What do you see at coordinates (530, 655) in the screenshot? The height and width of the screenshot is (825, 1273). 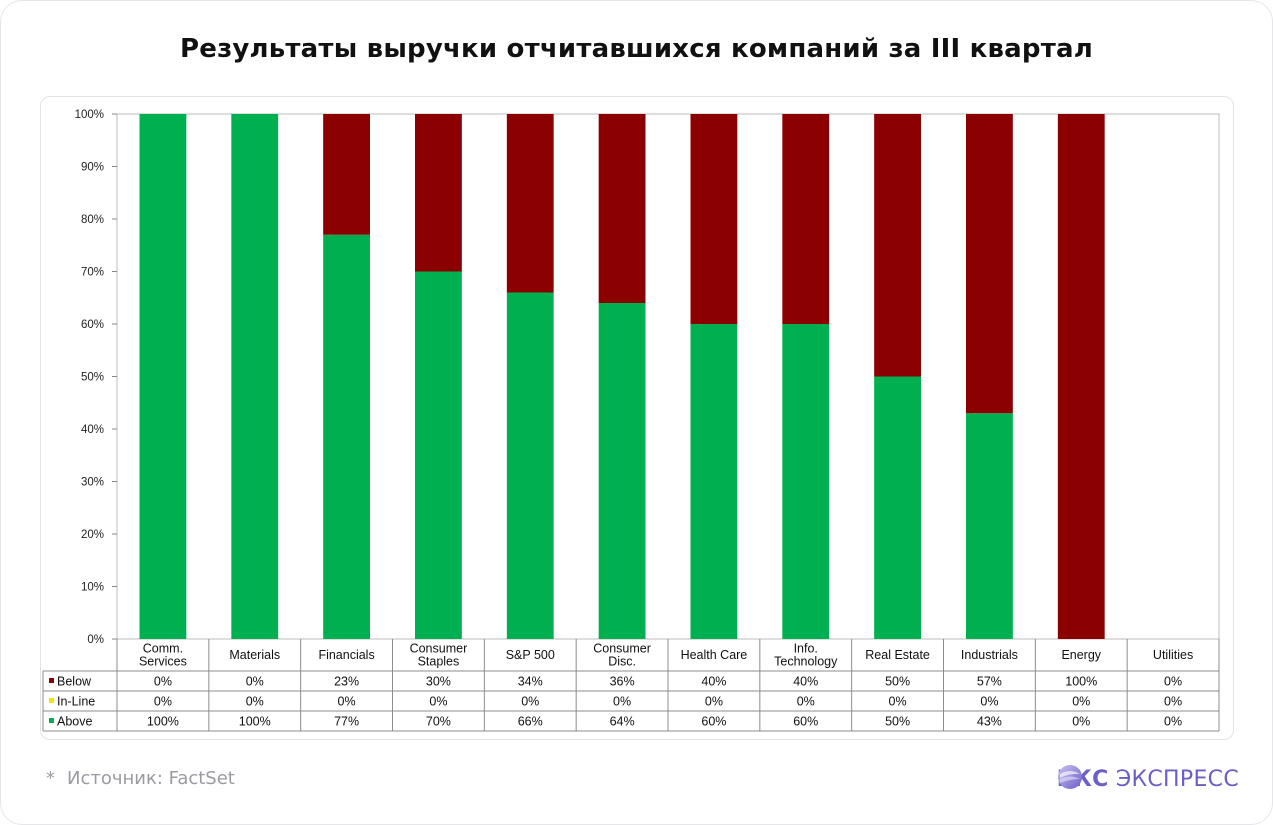 I see `x-category-label: S&P 500` at bounding box center [530, 655].